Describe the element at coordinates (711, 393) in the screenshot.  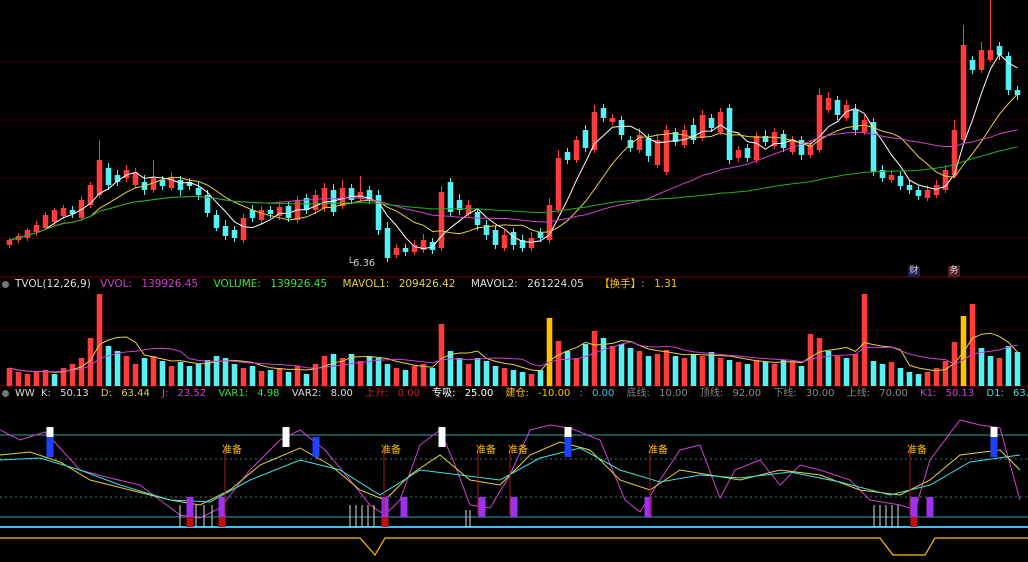
I see `dingx-label: 顶线:` at that location.